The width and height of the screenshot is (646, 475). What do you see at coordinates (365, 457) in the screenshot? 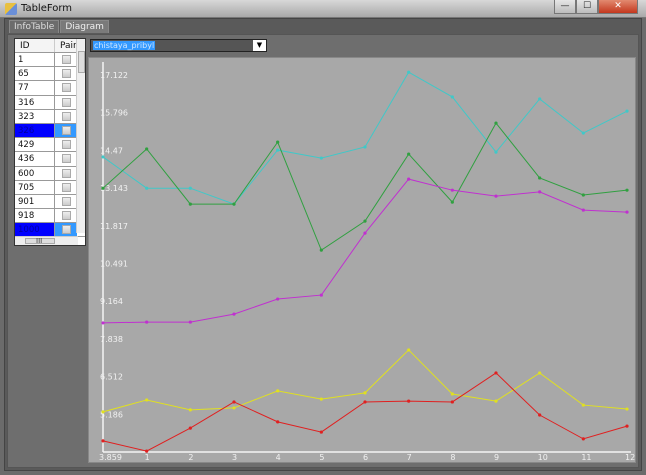
I see `x-tick-label: 6` at bounding box center [365, 457].